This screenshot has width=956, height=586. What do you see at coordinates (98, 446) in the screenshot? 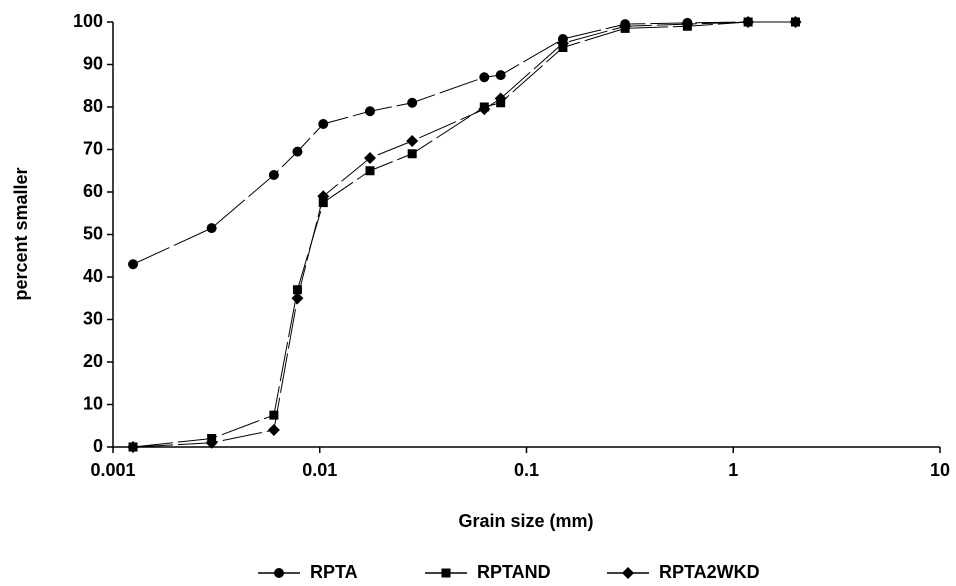
I see `y-tick-label: 0` at bounding box center [98, 446].